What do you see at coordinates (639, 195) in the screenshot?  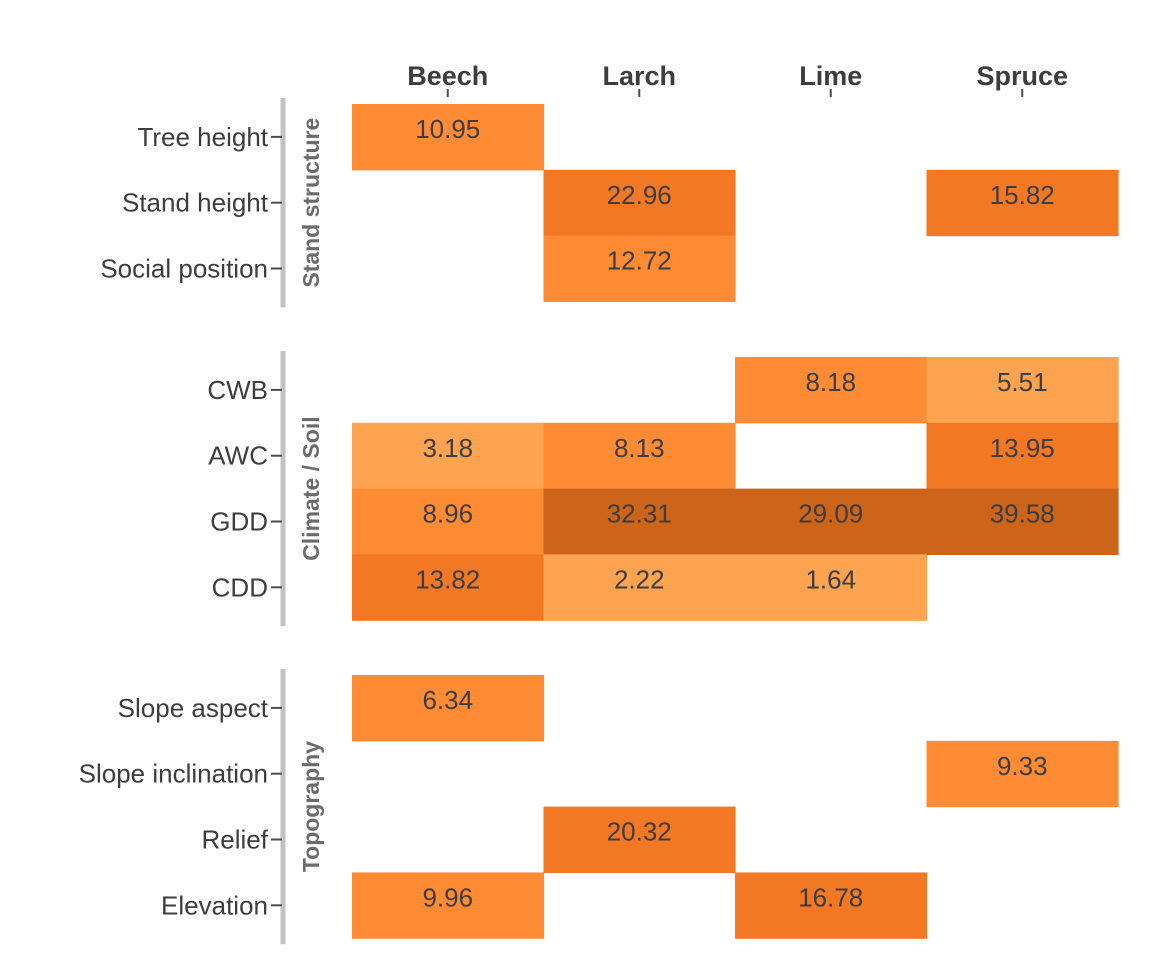 I see `cell-value-label: 22.96` at bounding box center [639, 195].